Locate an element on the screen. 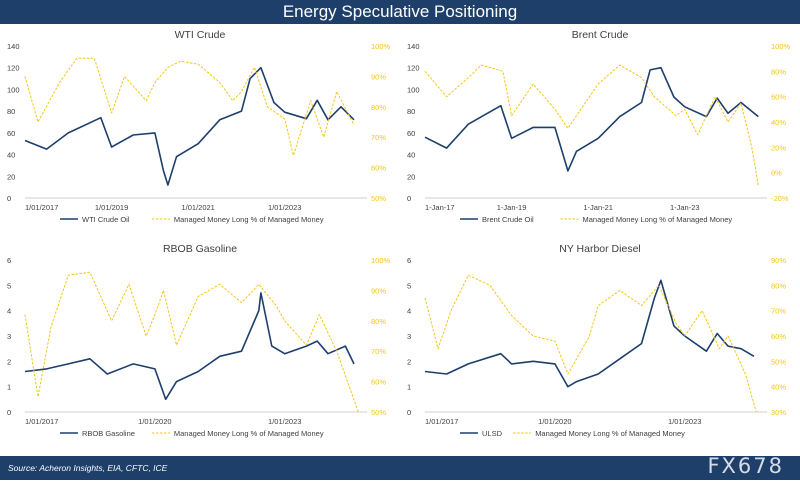 The image size is (800, 481). source-note: Source: Acheron Insights, EIA, CFTC, ICE is located at coordinates (88, 468).